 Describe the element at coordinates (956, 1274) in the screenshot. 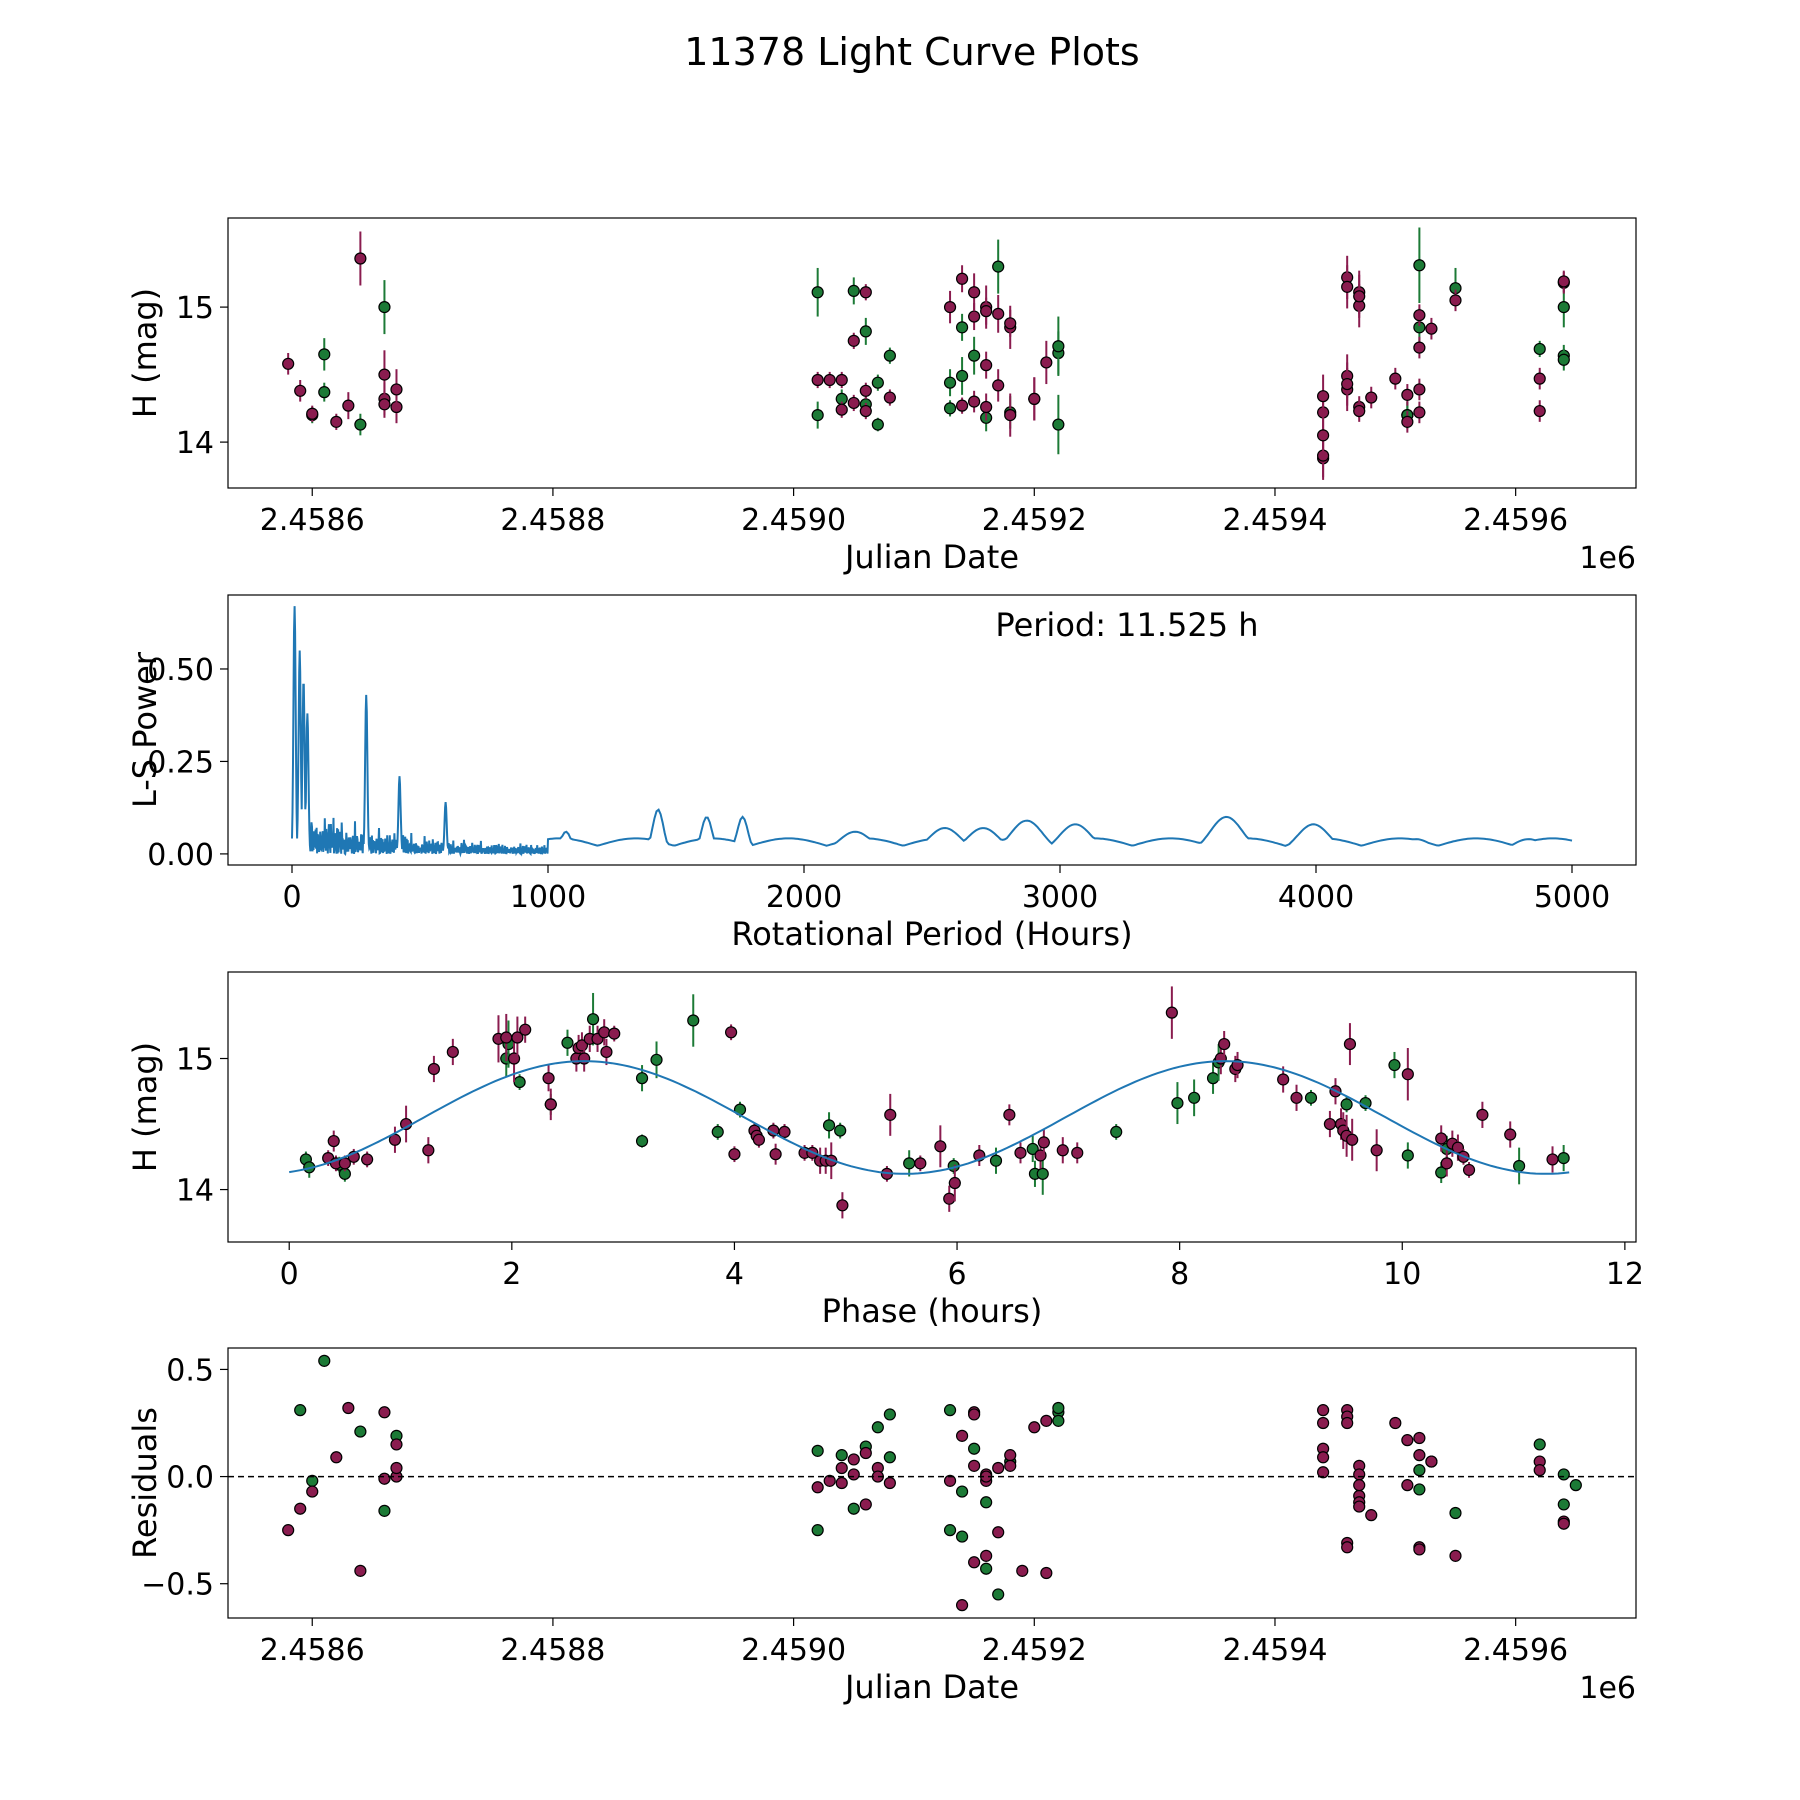

I see `x-tick-label: 6` at that location.